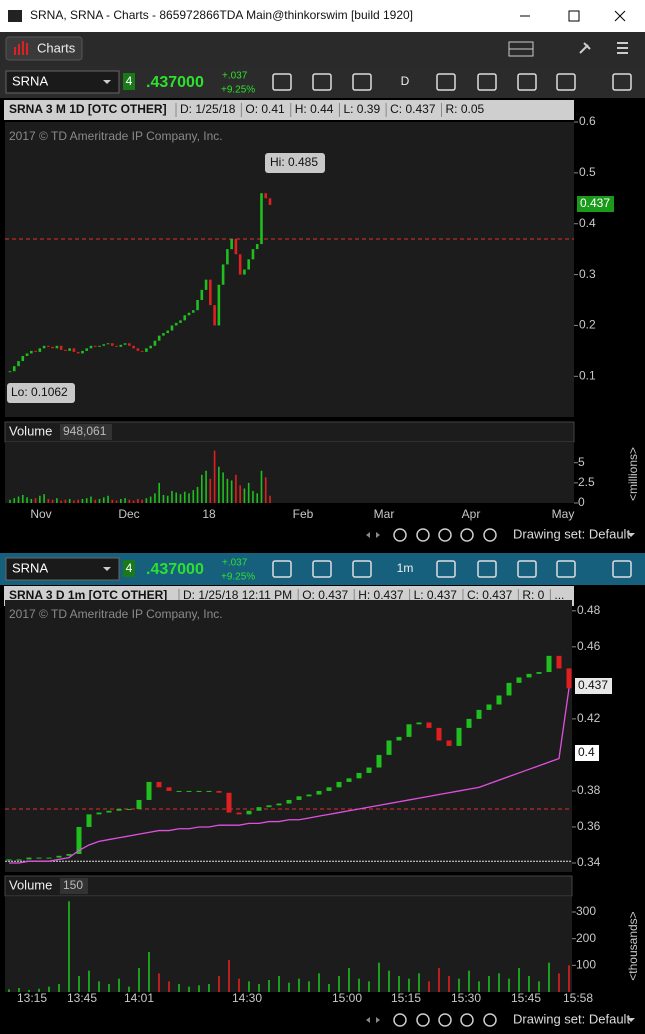 This screenshot has height=1034, width=645. I want to click on menu-button, so click(622, 48).